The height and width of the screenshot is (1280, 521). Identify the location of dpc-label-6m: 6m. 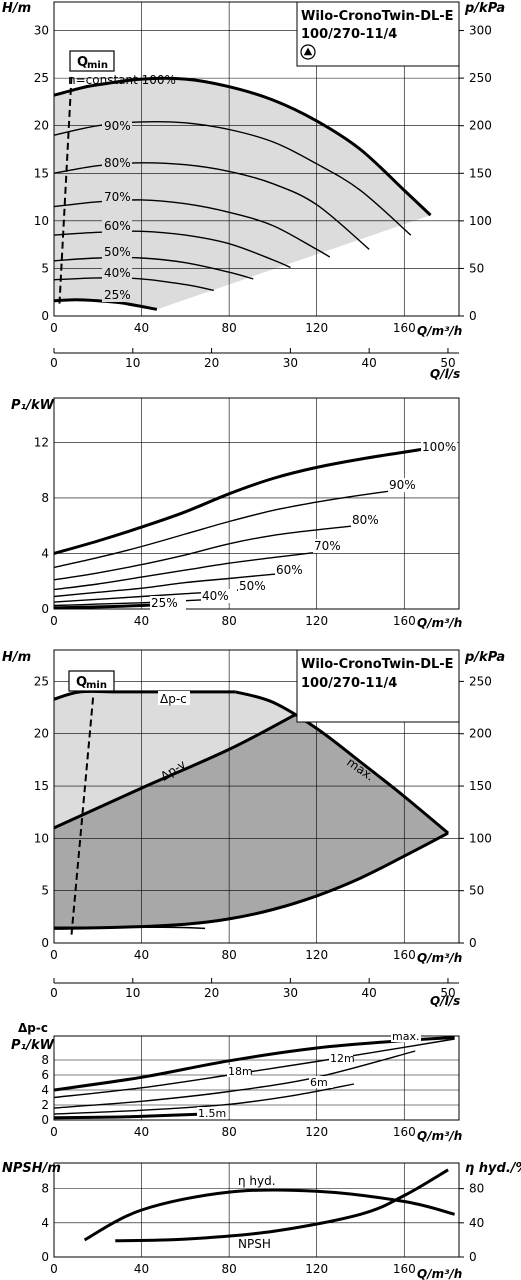
(319, 1082).